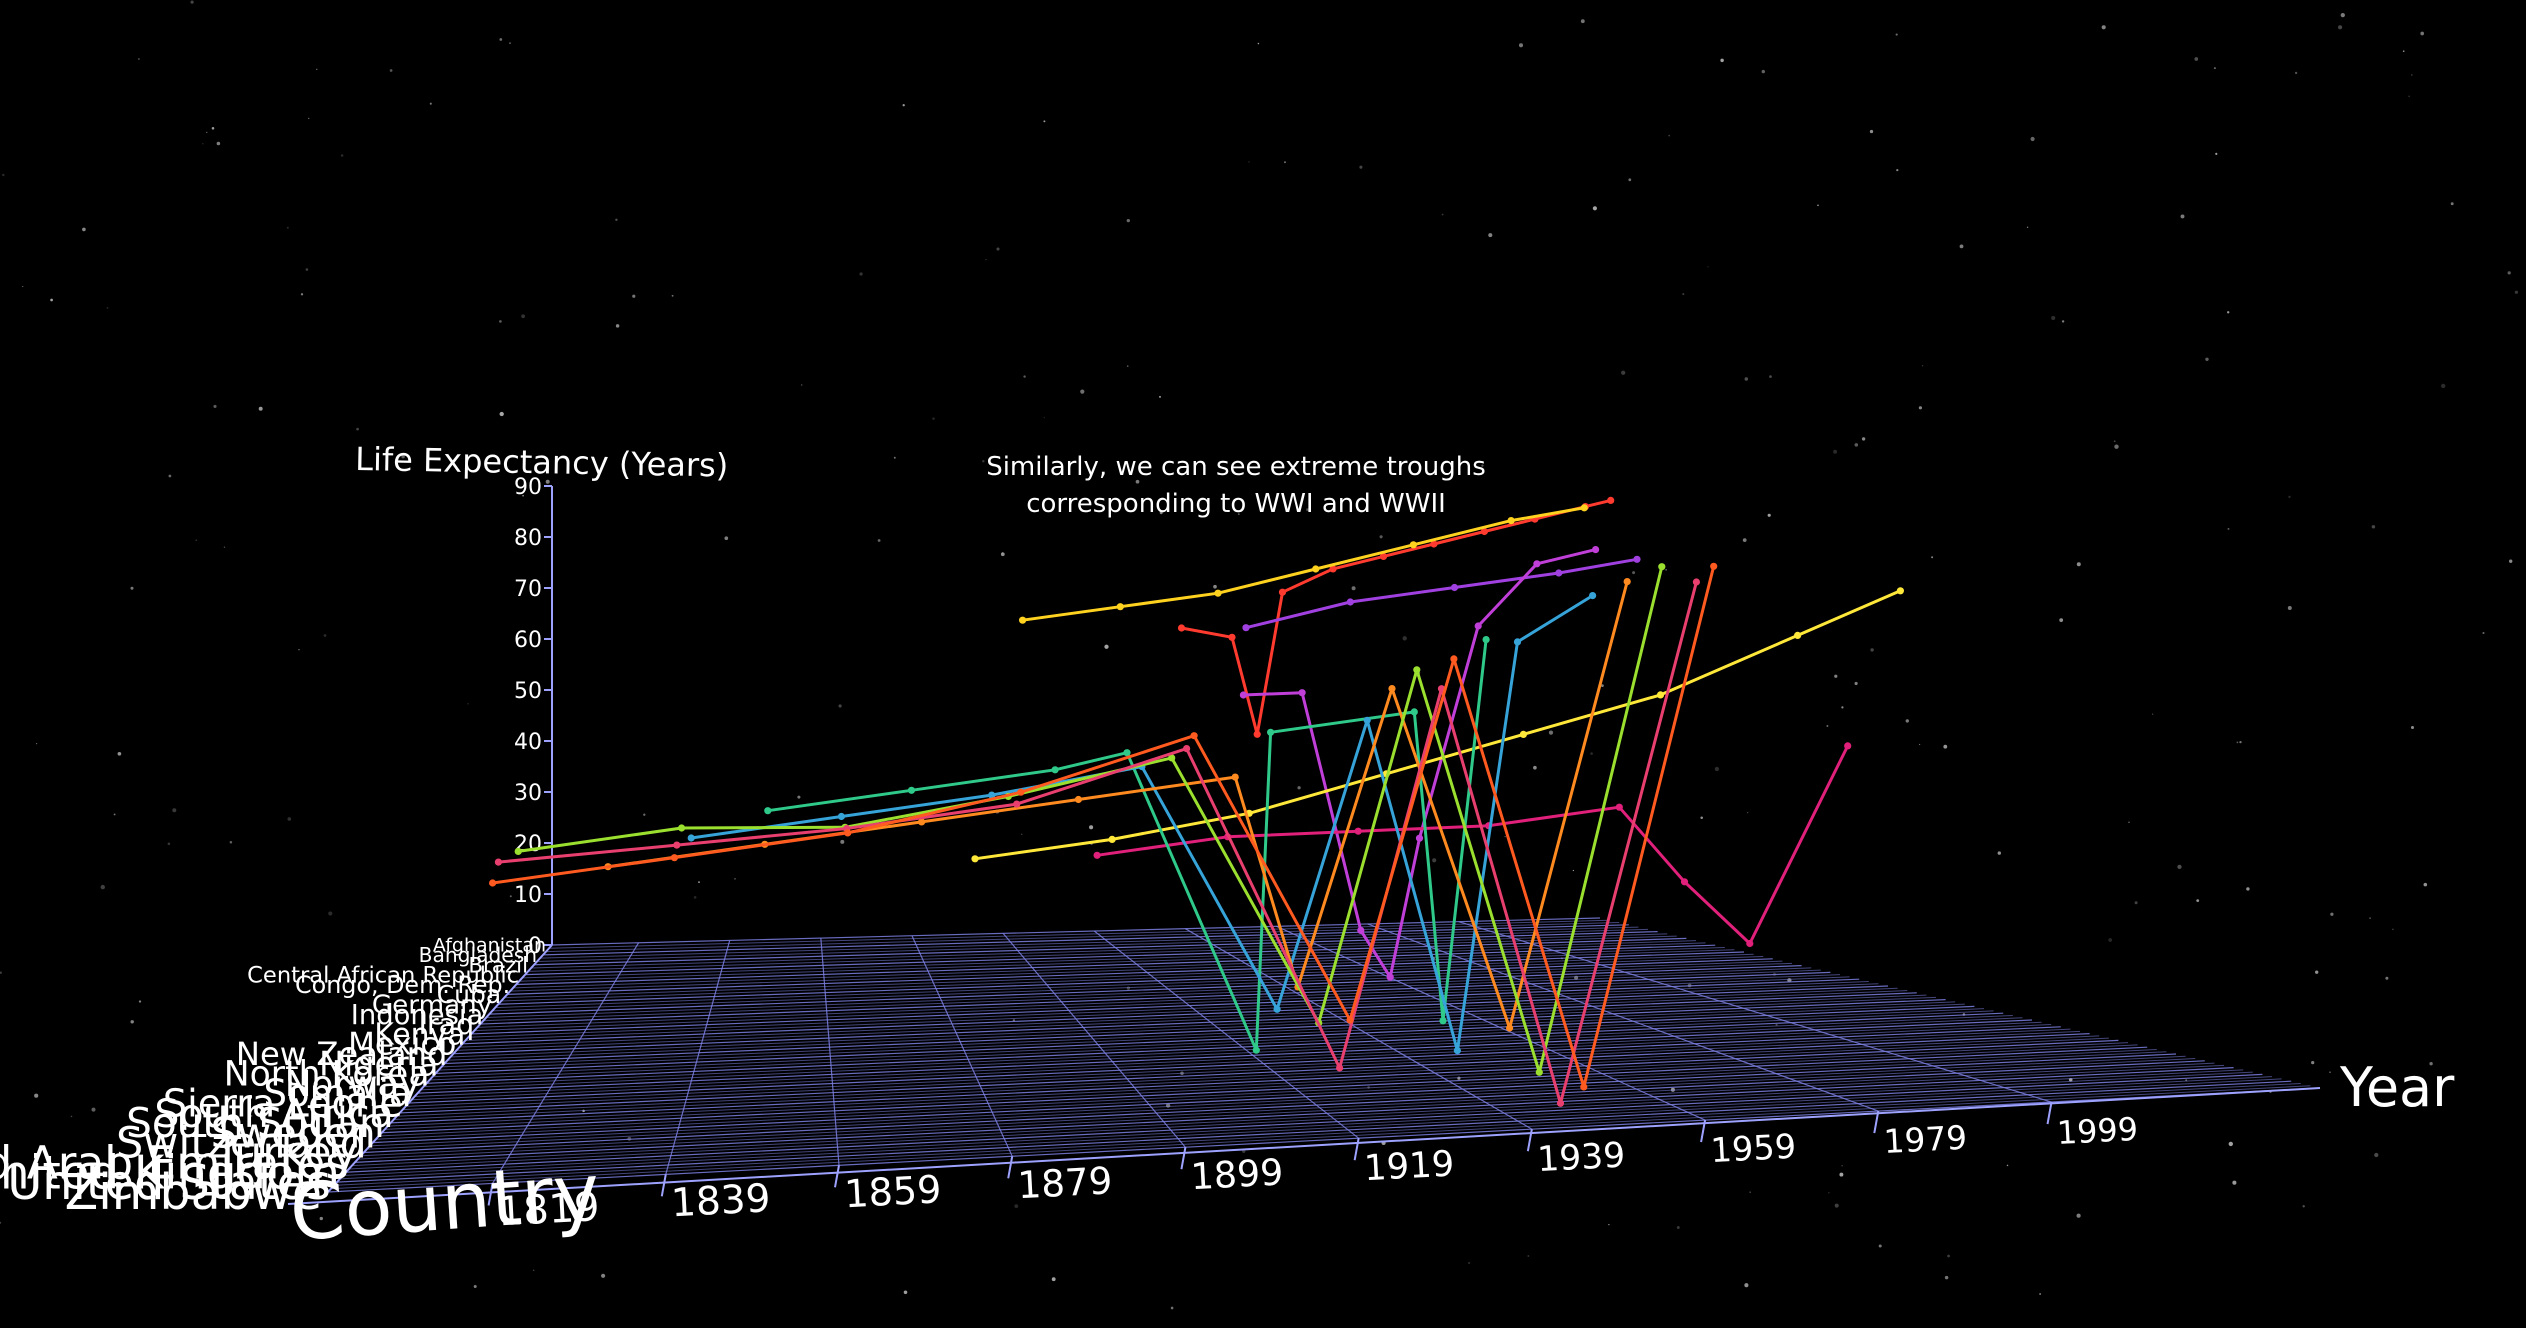 The image size is (2526, 1328). I want to click on y-axis-line, so click(440, 1068).